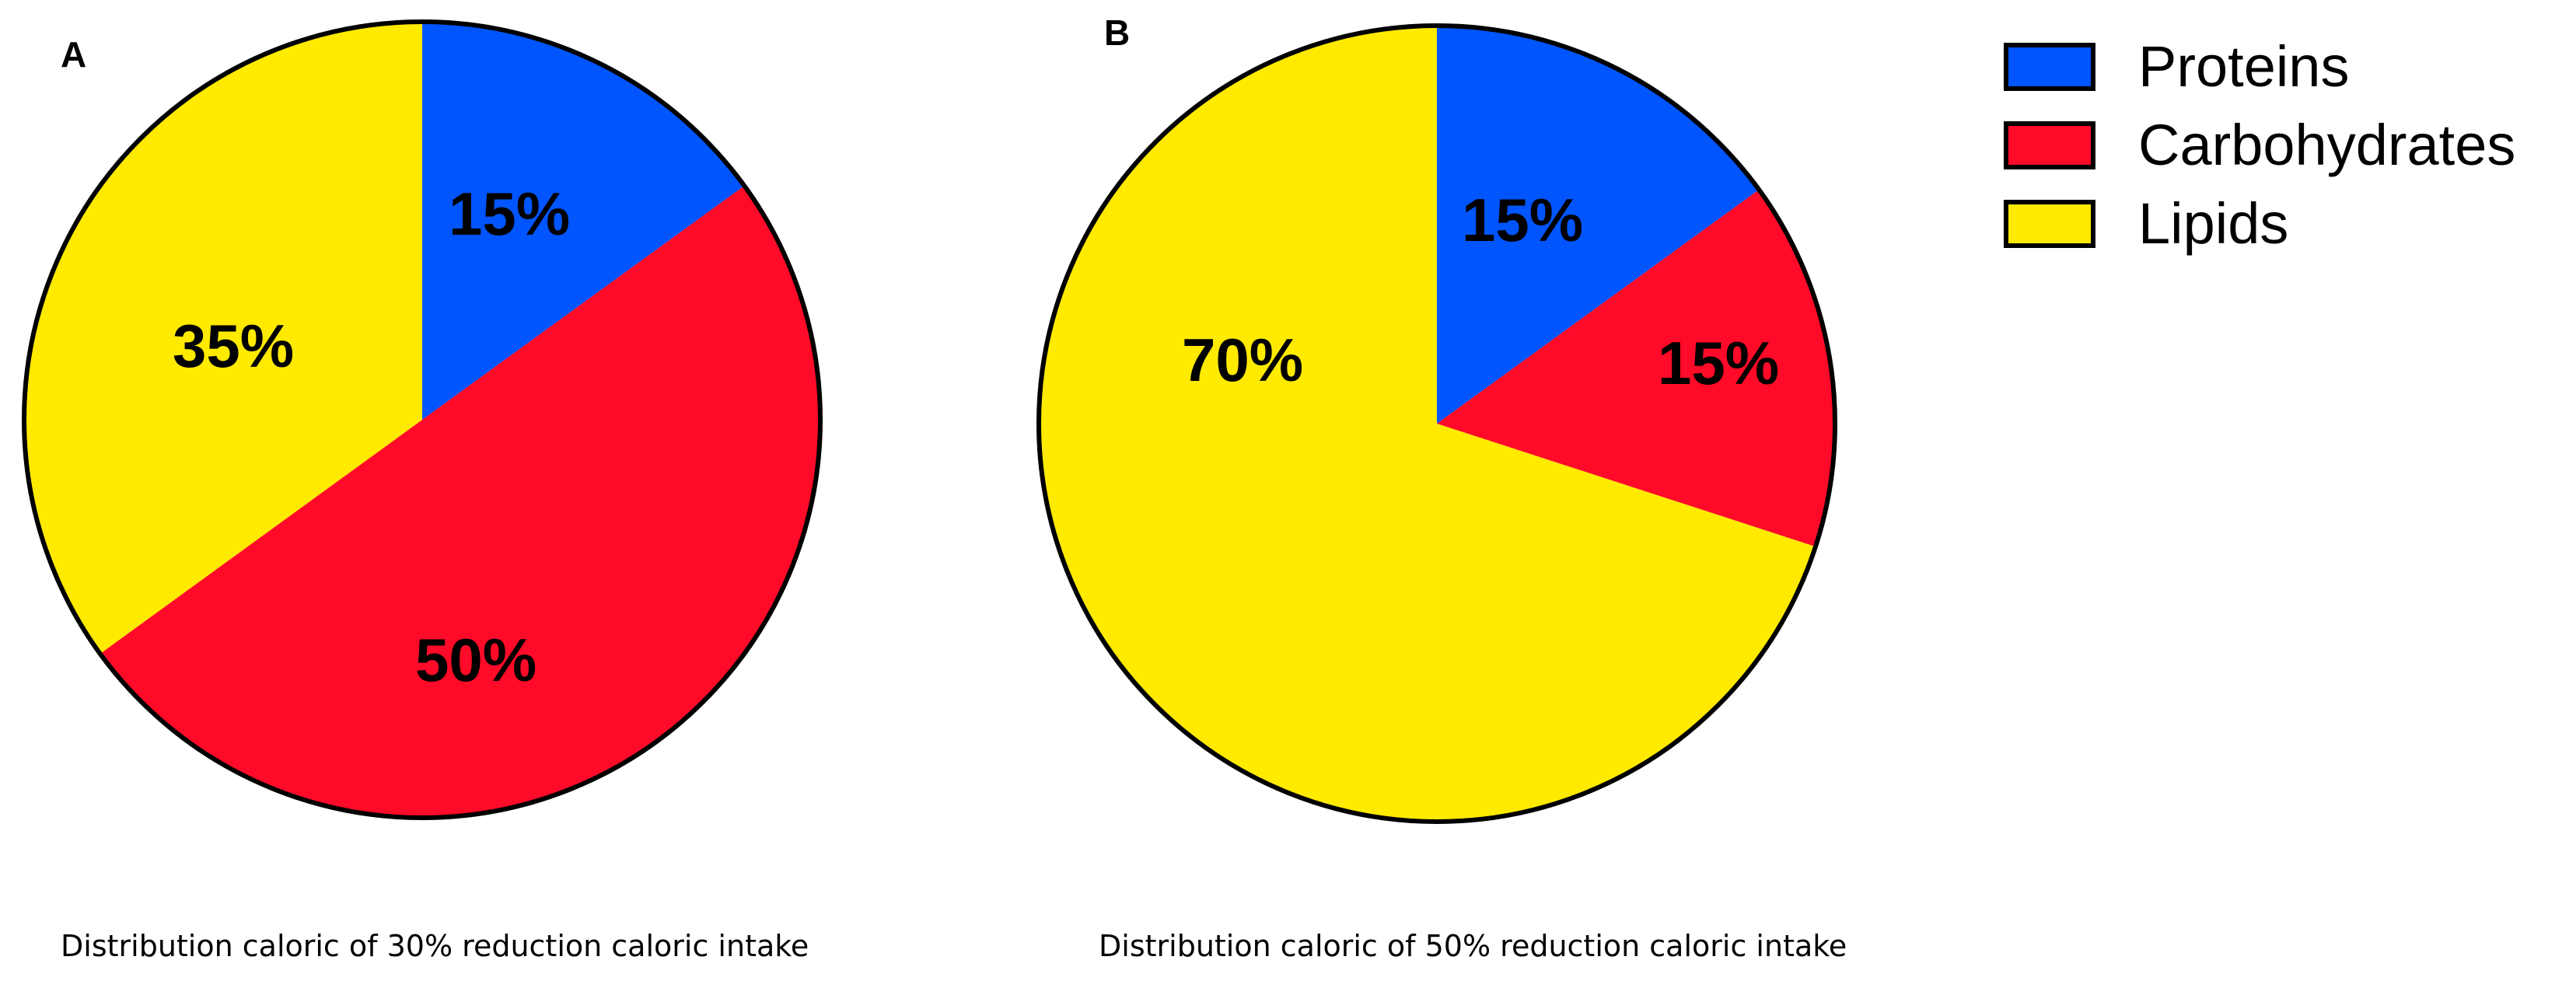 The image size is (2576, 995). I want to click on legend-item-lipids: Lipids, so click(2146, 223).